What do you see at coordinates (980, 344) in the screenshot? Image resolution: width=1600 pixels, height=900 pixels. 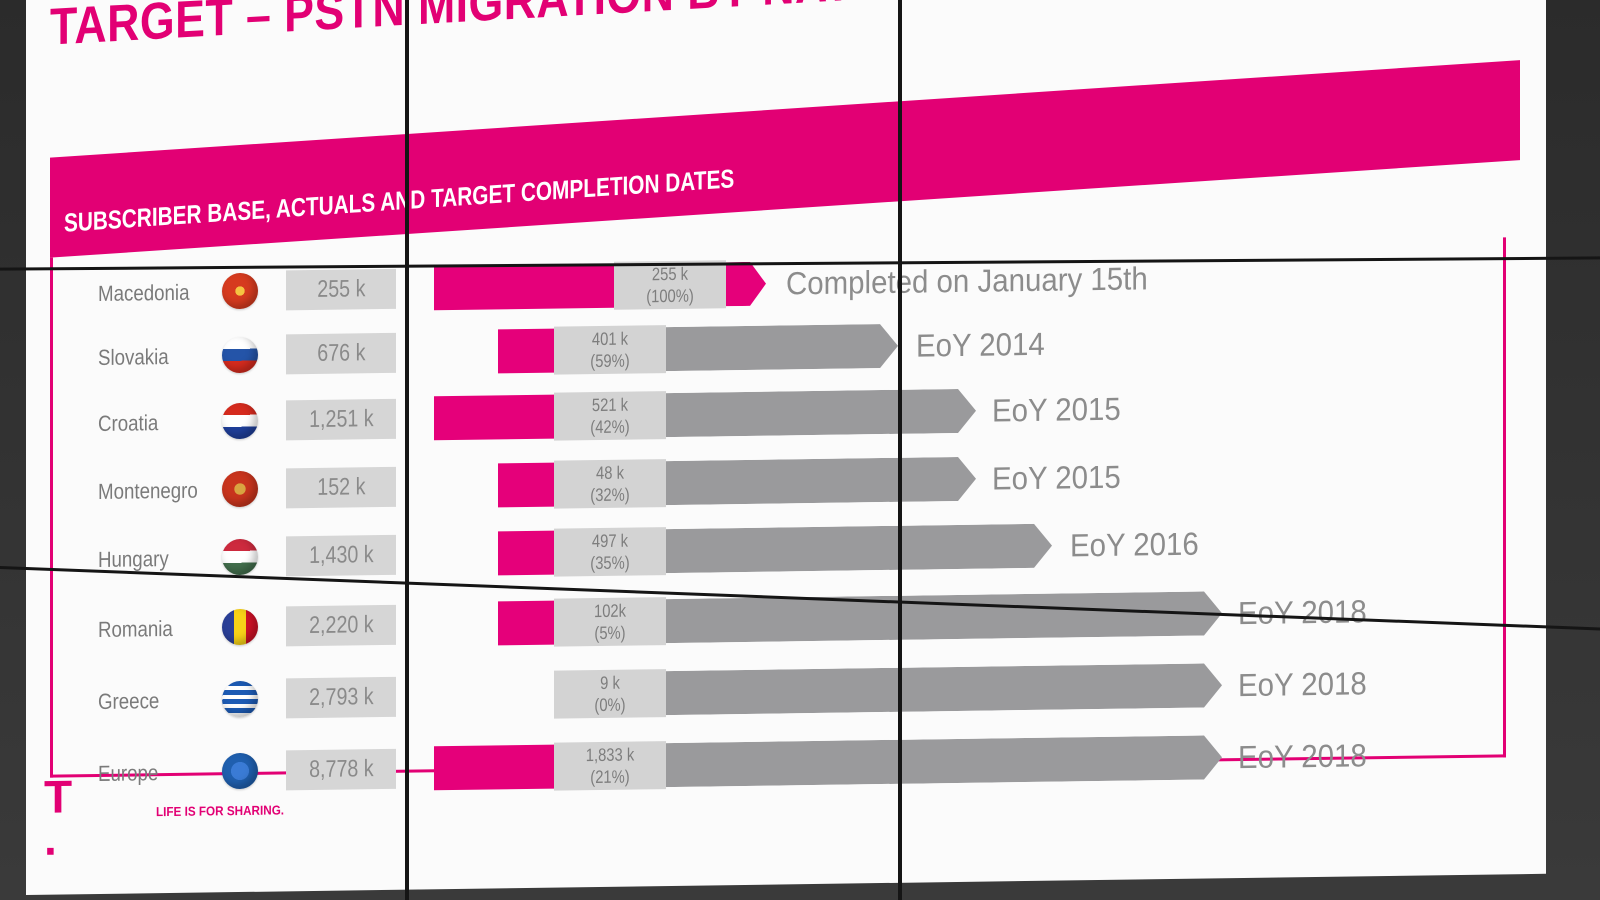 I see `target-date-label: EoY 2014` at bounding box center [980, 344].